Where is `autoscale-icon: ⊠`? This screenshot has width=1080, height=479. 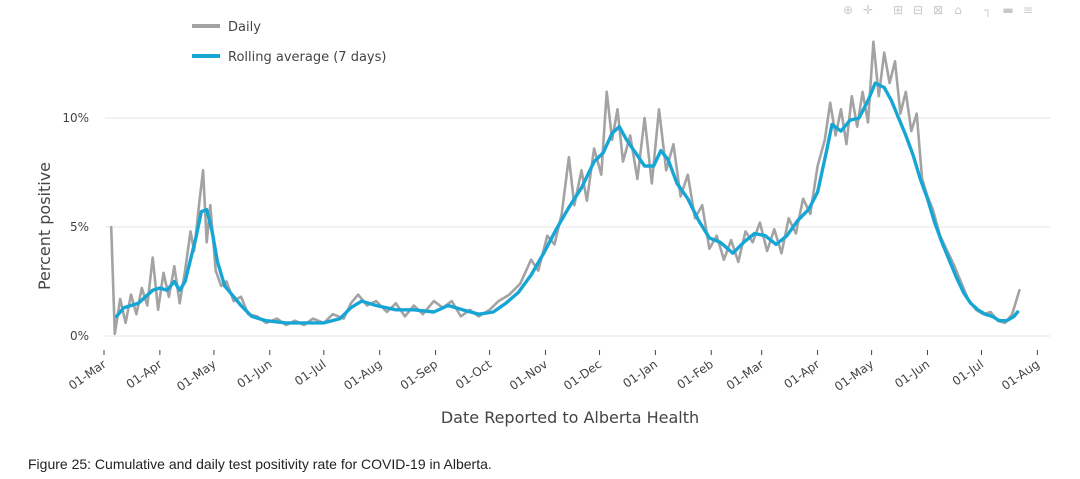 autoscale-icon: ⊠ is located at coordinates (938, 10).